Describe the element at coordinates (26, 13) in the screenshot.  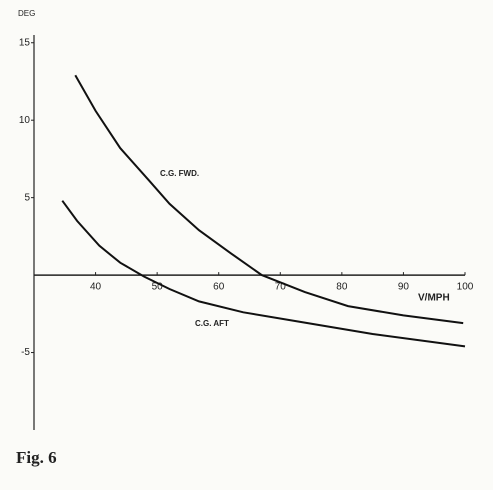
I see `y-axis-label: DEG` at that location.